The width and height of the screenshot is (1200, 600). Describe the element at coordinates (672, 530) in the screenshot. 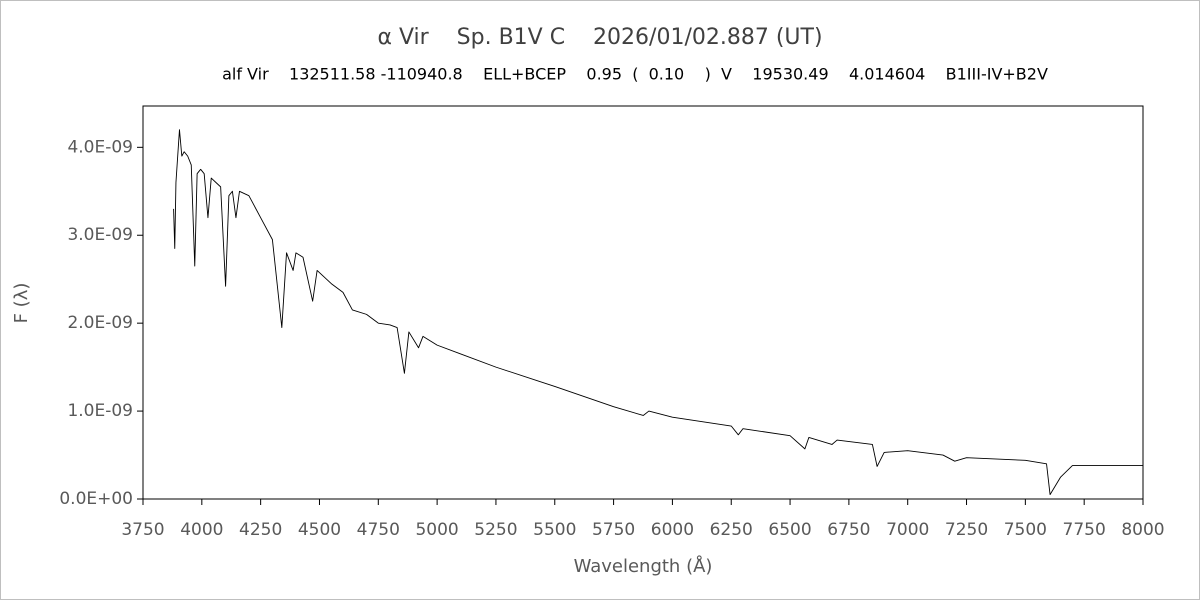

I see `x-tick-label: 6000` at that location.